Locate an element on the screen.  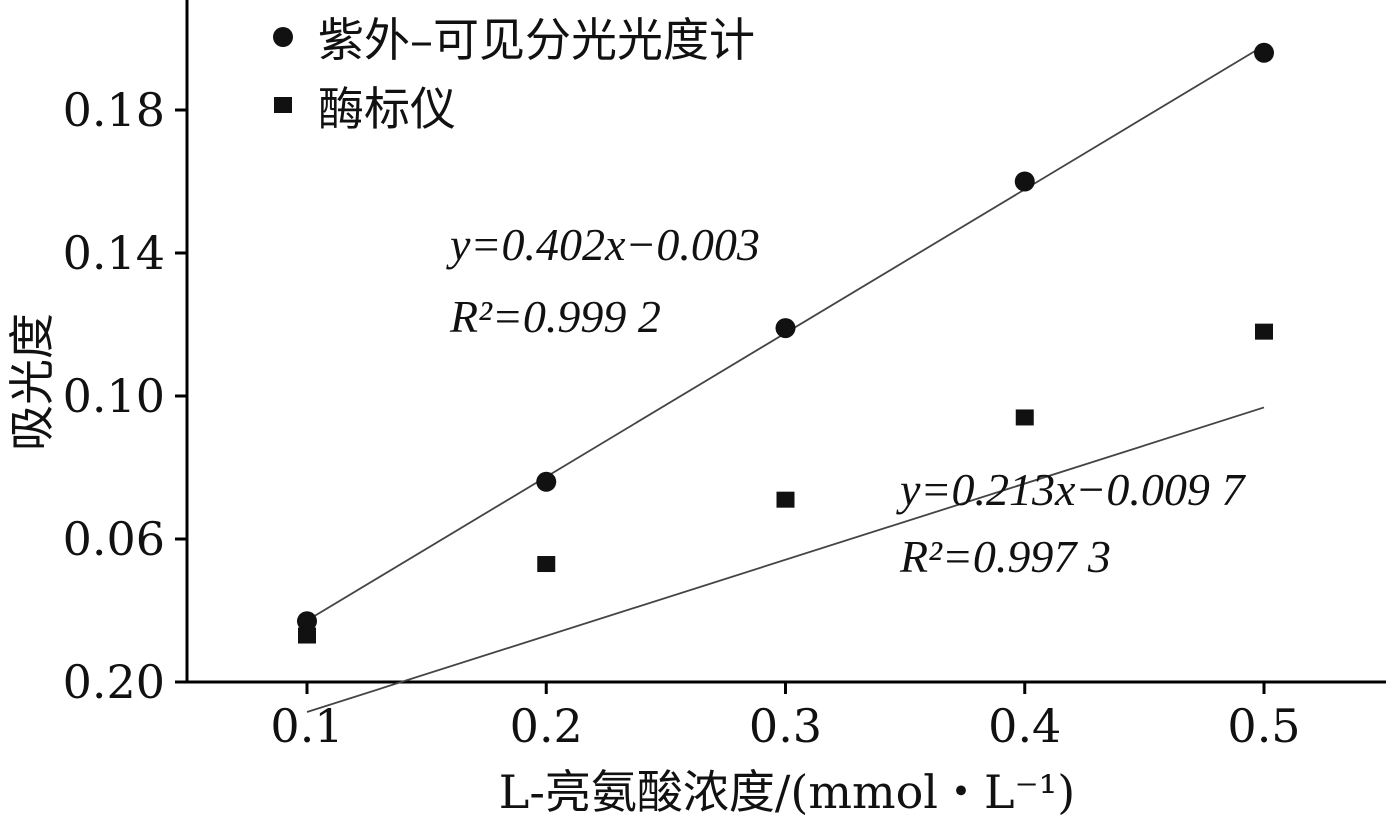
legend-marker-square is located at coordinates (283, 105).